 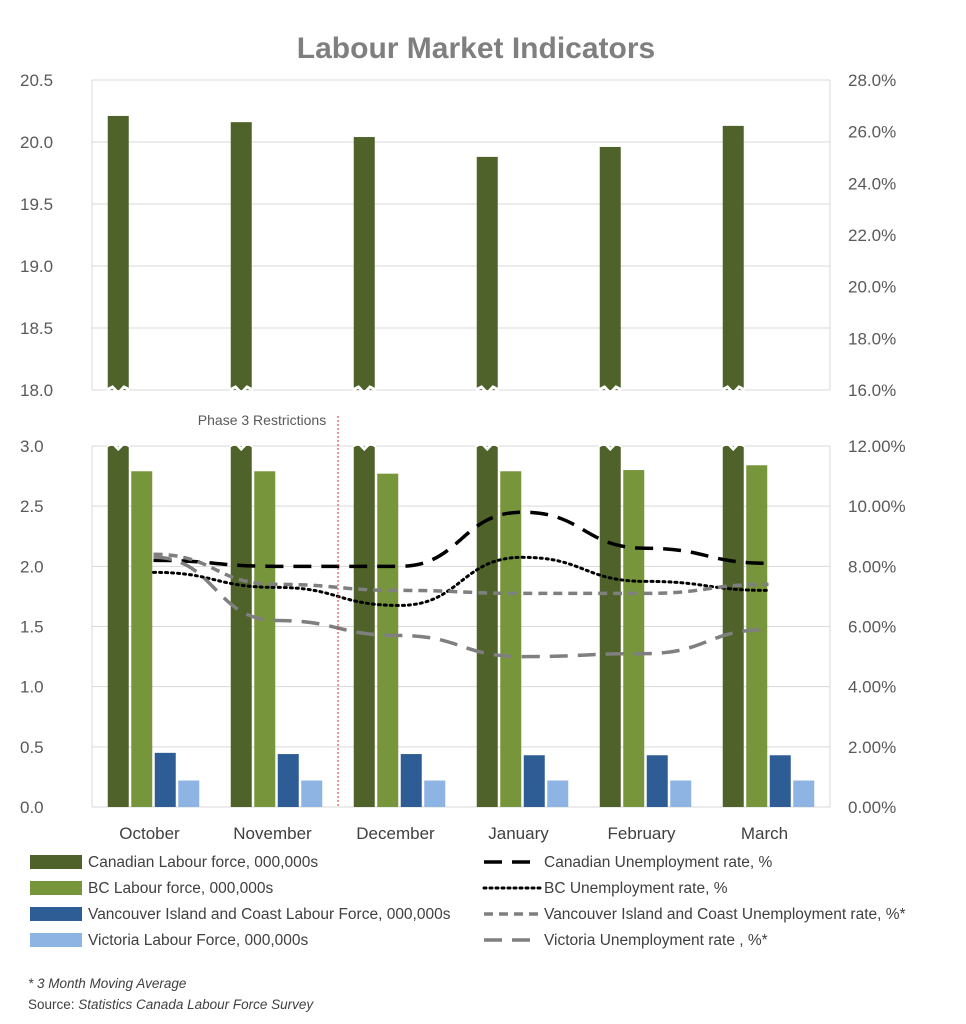 I want to click on y2-tick-label: 12.00%, so click(x=877, y=446).